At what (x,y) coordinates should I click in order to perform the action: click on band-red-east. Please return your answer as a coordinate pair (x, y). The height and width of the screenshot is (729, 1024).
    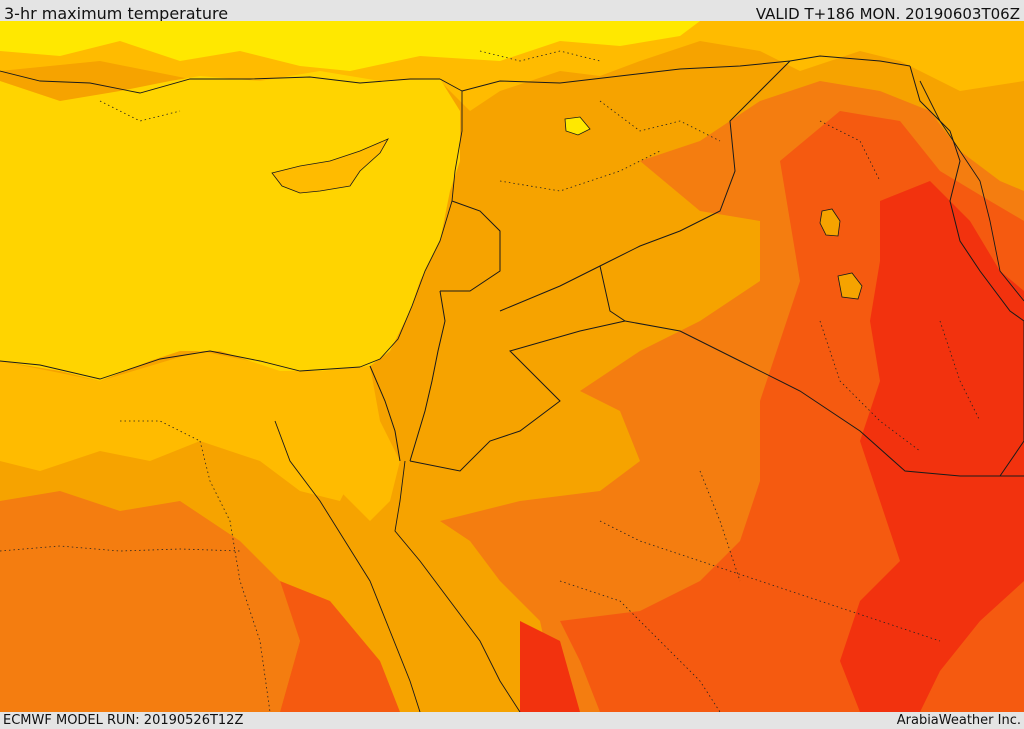
    Looking at the image, I should click on (932, 446).